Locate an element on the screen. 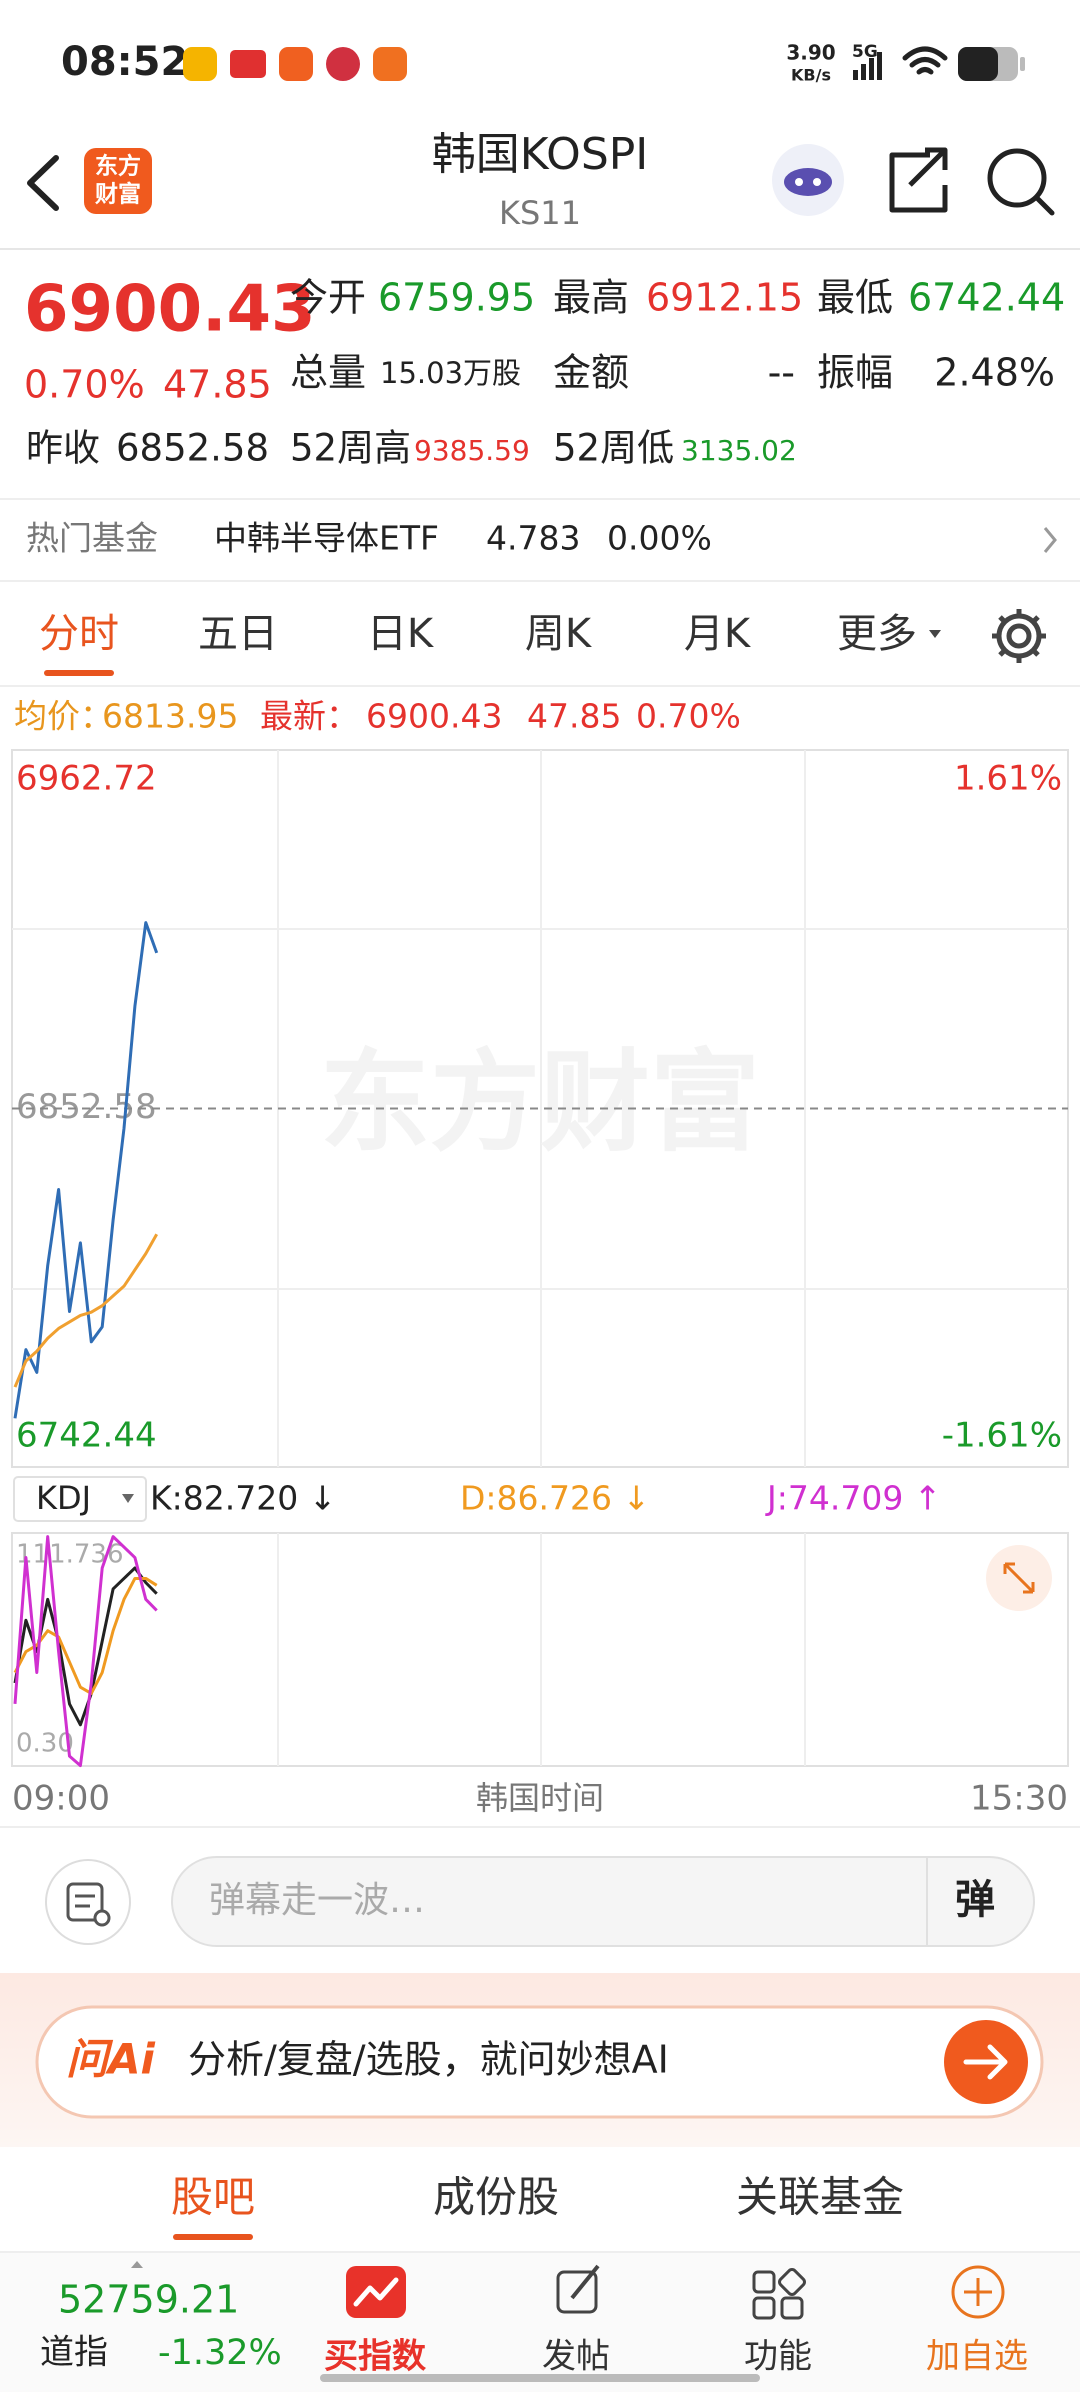 The image size is (1080, 2392). change-pct: 0.70% is located at coordinates (84, 385).